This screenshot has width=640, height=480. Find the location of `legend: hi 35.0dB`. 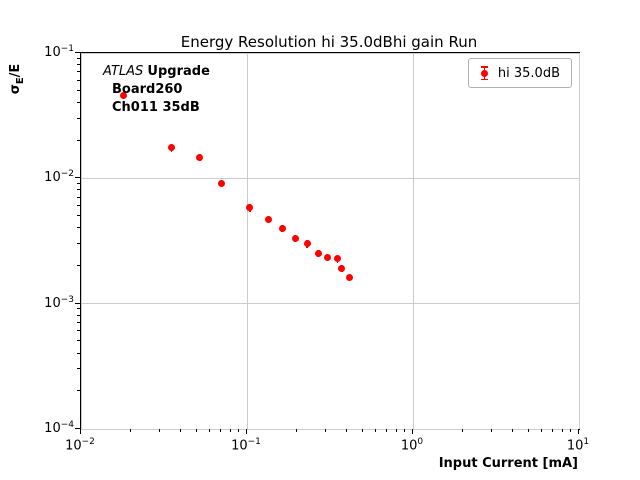

legend: hi 35.0dB is located at coordinates (519, 73).